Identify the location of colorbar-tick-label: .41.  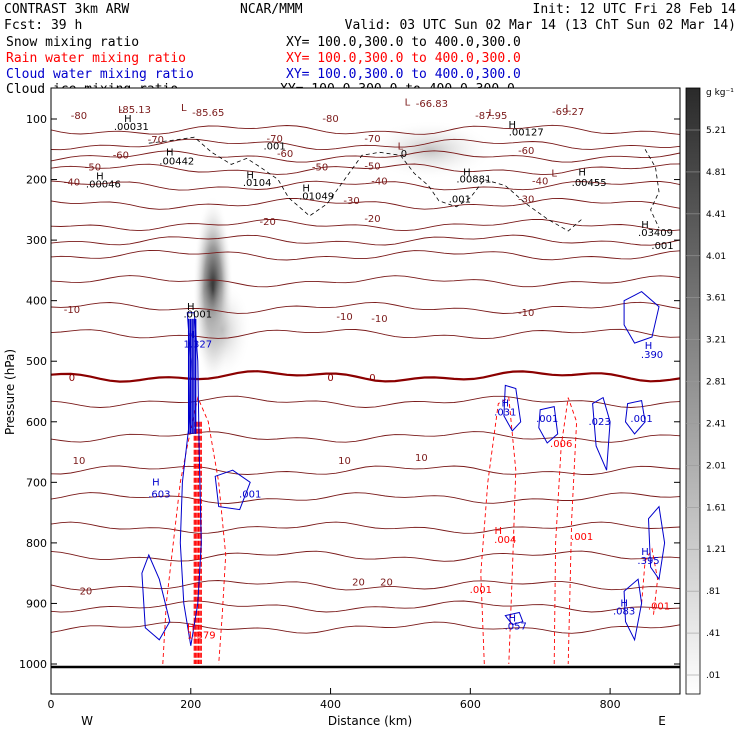
(713, 634).